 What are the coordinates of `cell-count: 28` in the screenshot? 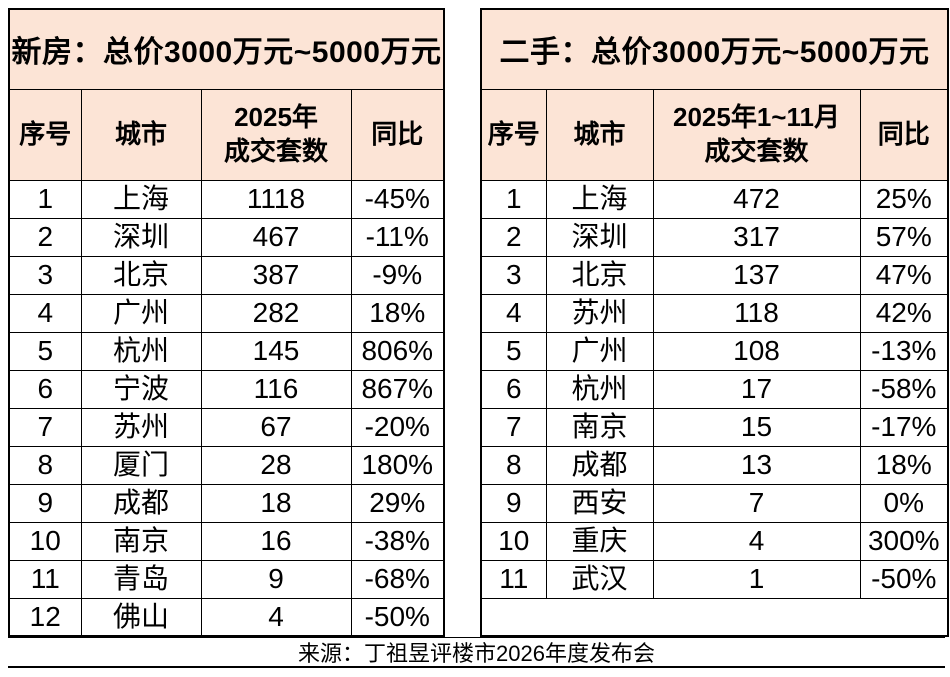 It's located at (276, 465).